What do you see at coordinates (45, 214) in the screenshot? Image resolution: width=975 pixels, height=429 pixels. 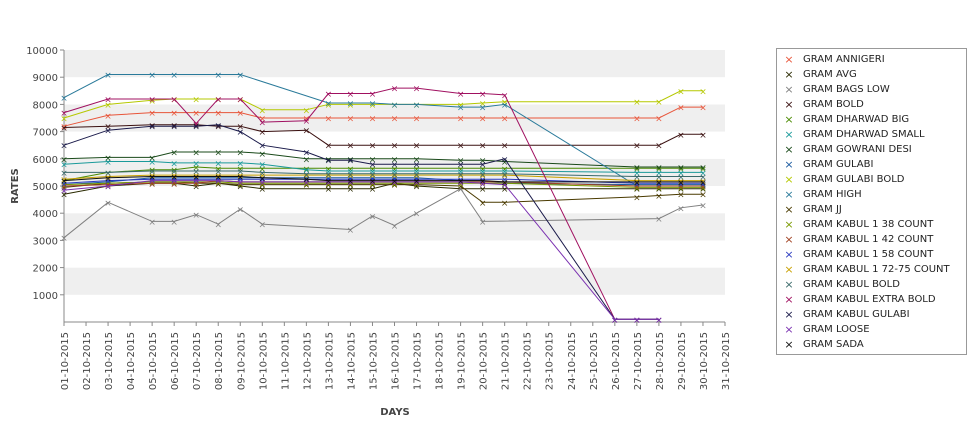 I see `y-tick-label: 4000` at bounding box center [45, 214].